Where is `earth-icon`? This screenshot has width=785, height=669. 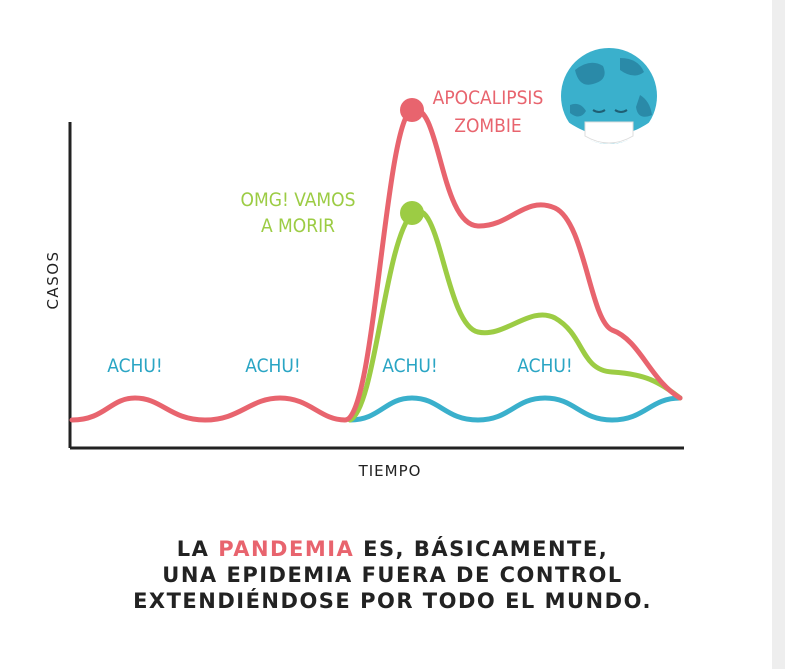
earth-icon is located at coordinates (609, 96).